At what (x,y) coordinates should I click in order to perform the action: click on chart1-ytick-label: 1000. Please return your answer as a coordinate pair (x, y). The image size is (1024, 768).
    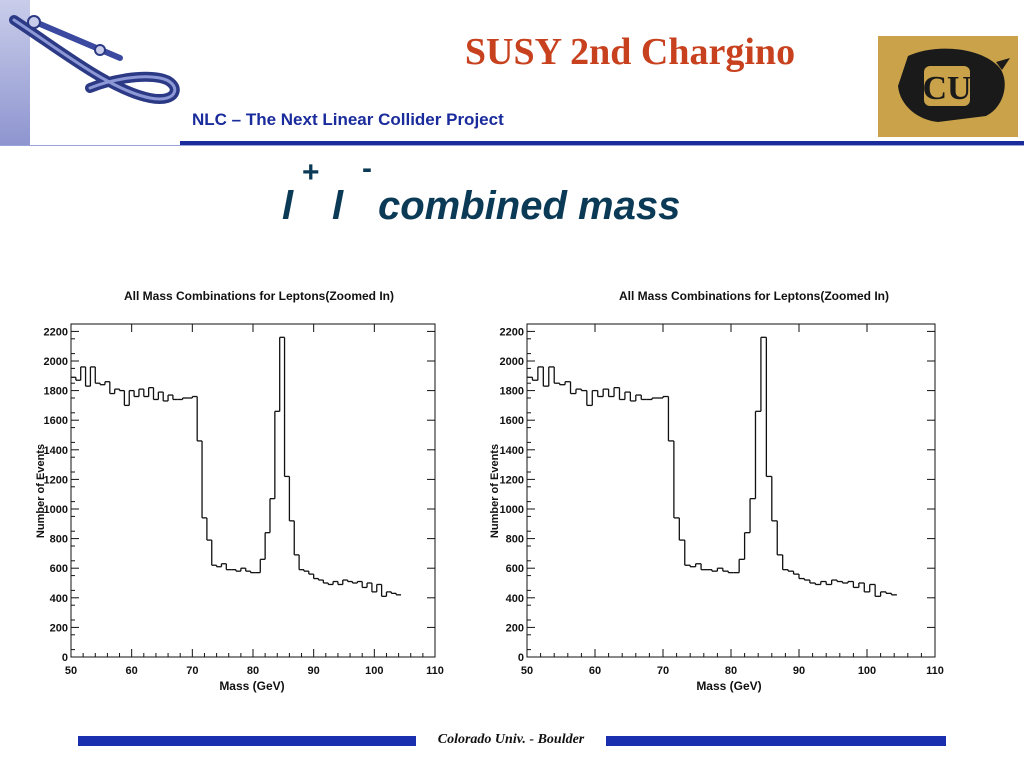
    Looking at the image, I should click on (56, 510).